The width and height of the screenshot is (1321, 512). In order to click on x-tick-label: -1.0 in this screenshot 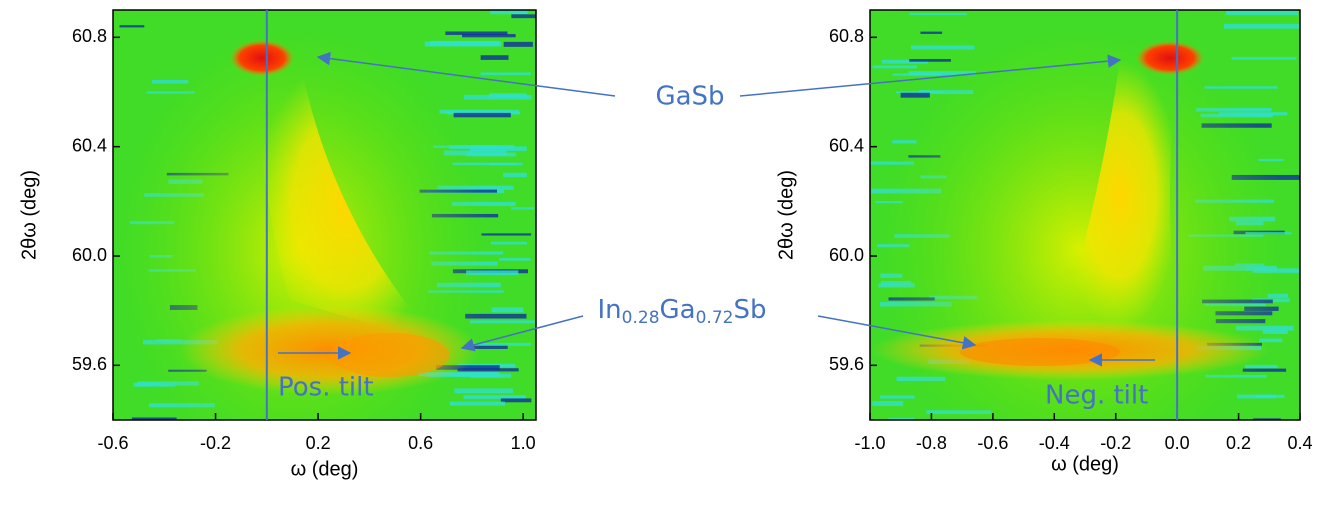, I will do `click(869, 443)`.